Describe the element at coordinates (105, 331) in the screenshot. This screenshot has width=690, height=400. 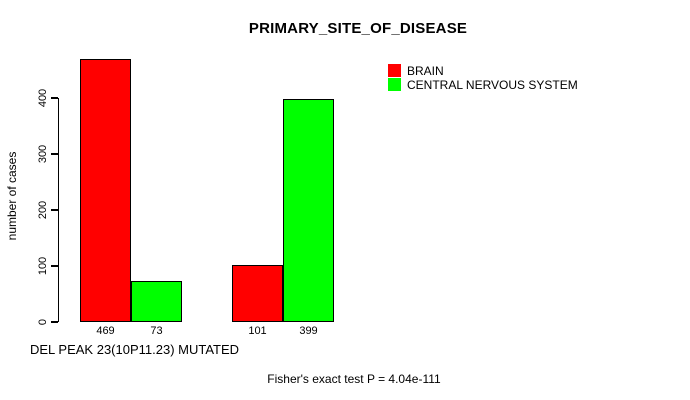
I see `bar-value-label: 469` at that location.